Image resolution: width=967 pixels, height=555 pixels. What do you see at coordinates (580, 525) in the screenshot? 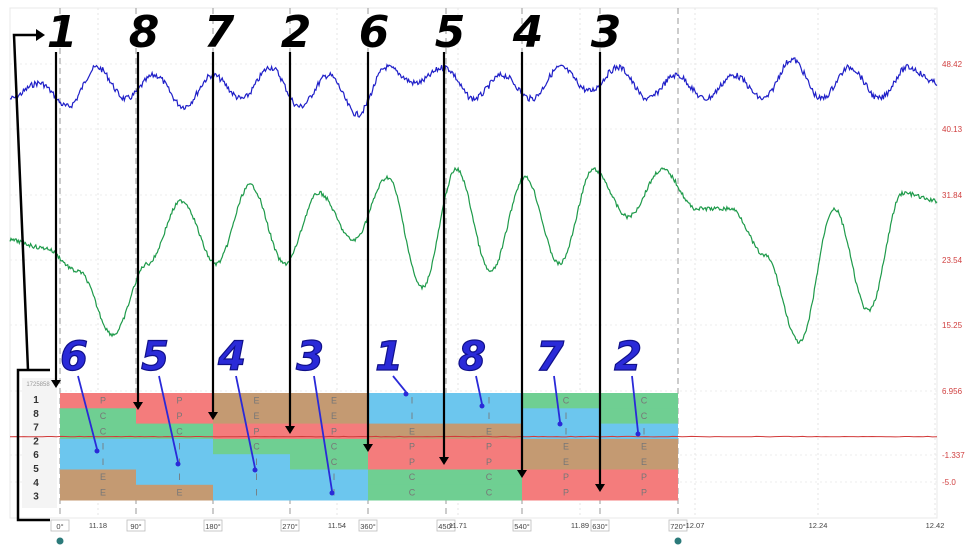
I see `time-tick-label: 11.89` at bounding box center [580, 525].